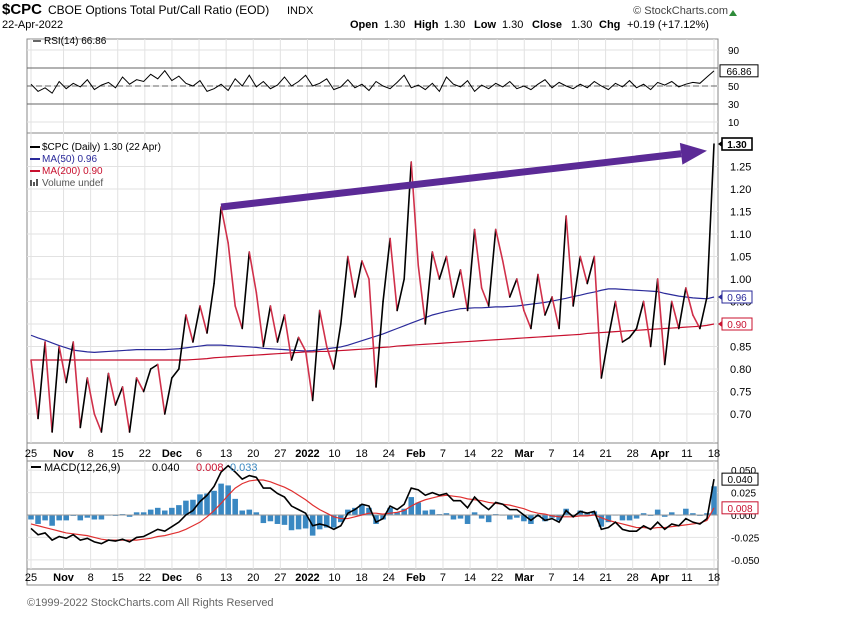  Describe the element at coordinates (280, 454) in the screenshot. I see `x-tick-label: 27` at that location.